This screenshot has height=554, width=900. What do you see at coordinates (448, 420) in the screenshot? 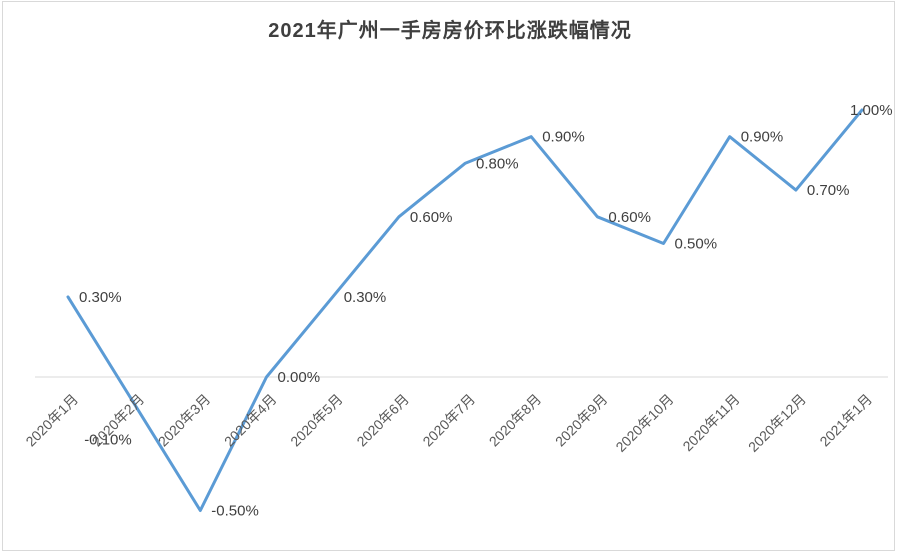
I see `x-axis-label: 2020年7月` at bounding box center [448, 420].